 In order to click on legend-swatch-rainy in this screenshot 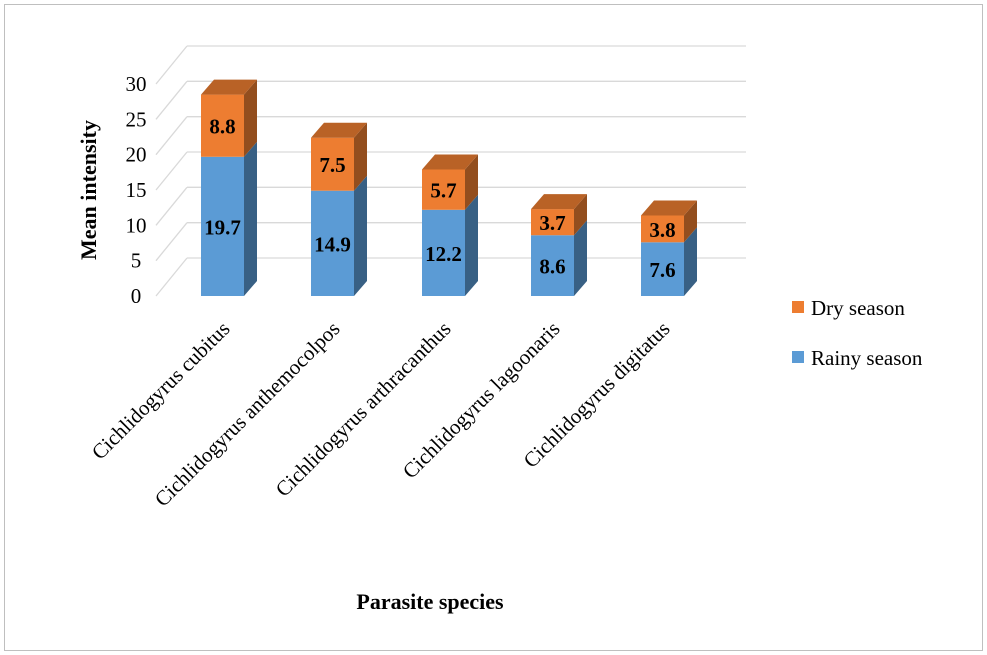, I will do `click(798, 357)`.